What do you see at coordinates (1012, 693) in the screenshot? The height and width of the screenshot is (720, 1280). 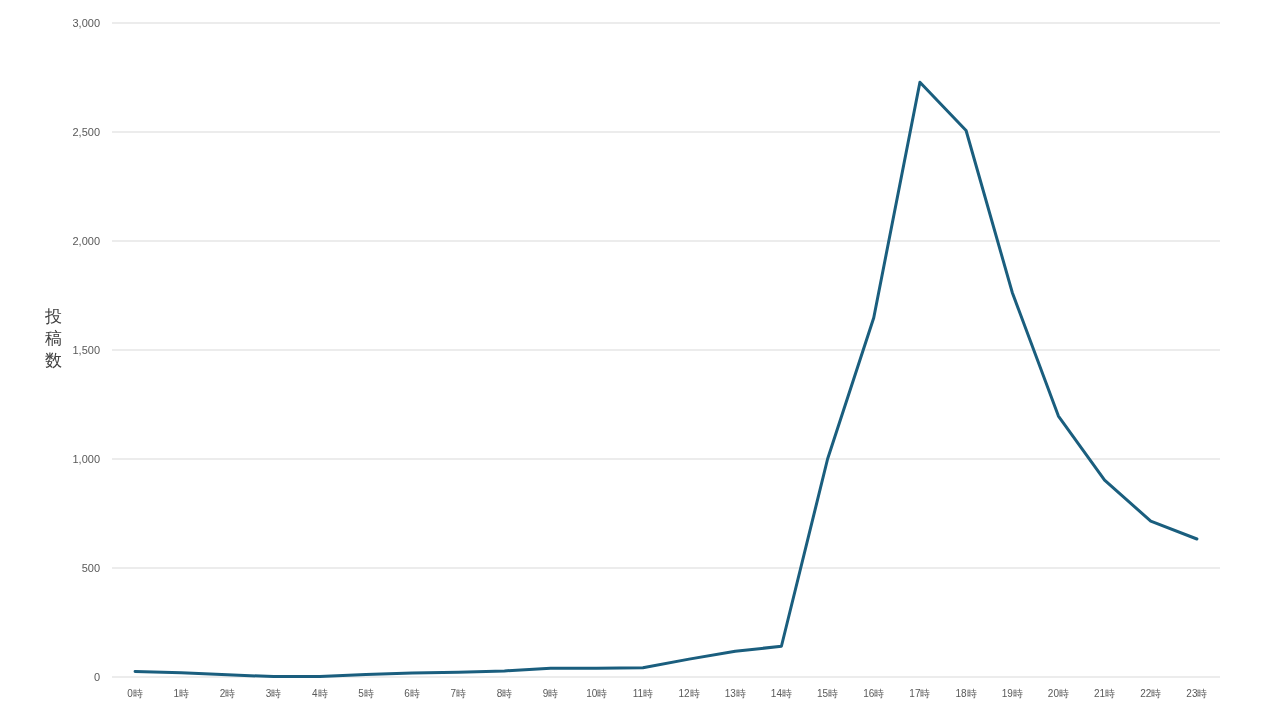 I see `x-tick-label: 19時` at bounding box center [1012, 693].